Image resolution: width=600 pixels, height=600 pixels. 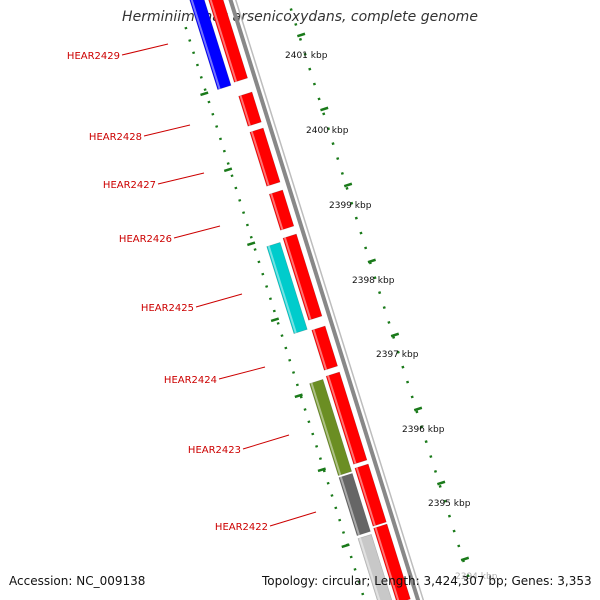 What do you see at coordinates (115, 137) in the screenshot?
I see `gene-label-hear2428: HEAR2428` at bounding box center [115, 137].